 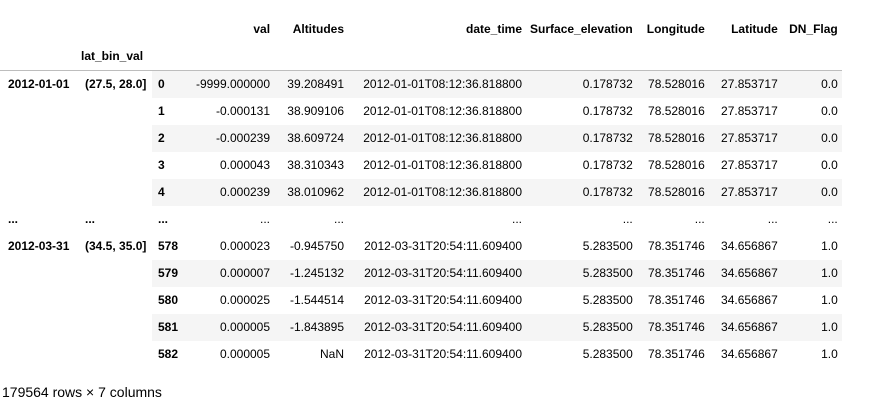 I want to click on index-name-row: lat_bin_val, so click(x=421, y=57).